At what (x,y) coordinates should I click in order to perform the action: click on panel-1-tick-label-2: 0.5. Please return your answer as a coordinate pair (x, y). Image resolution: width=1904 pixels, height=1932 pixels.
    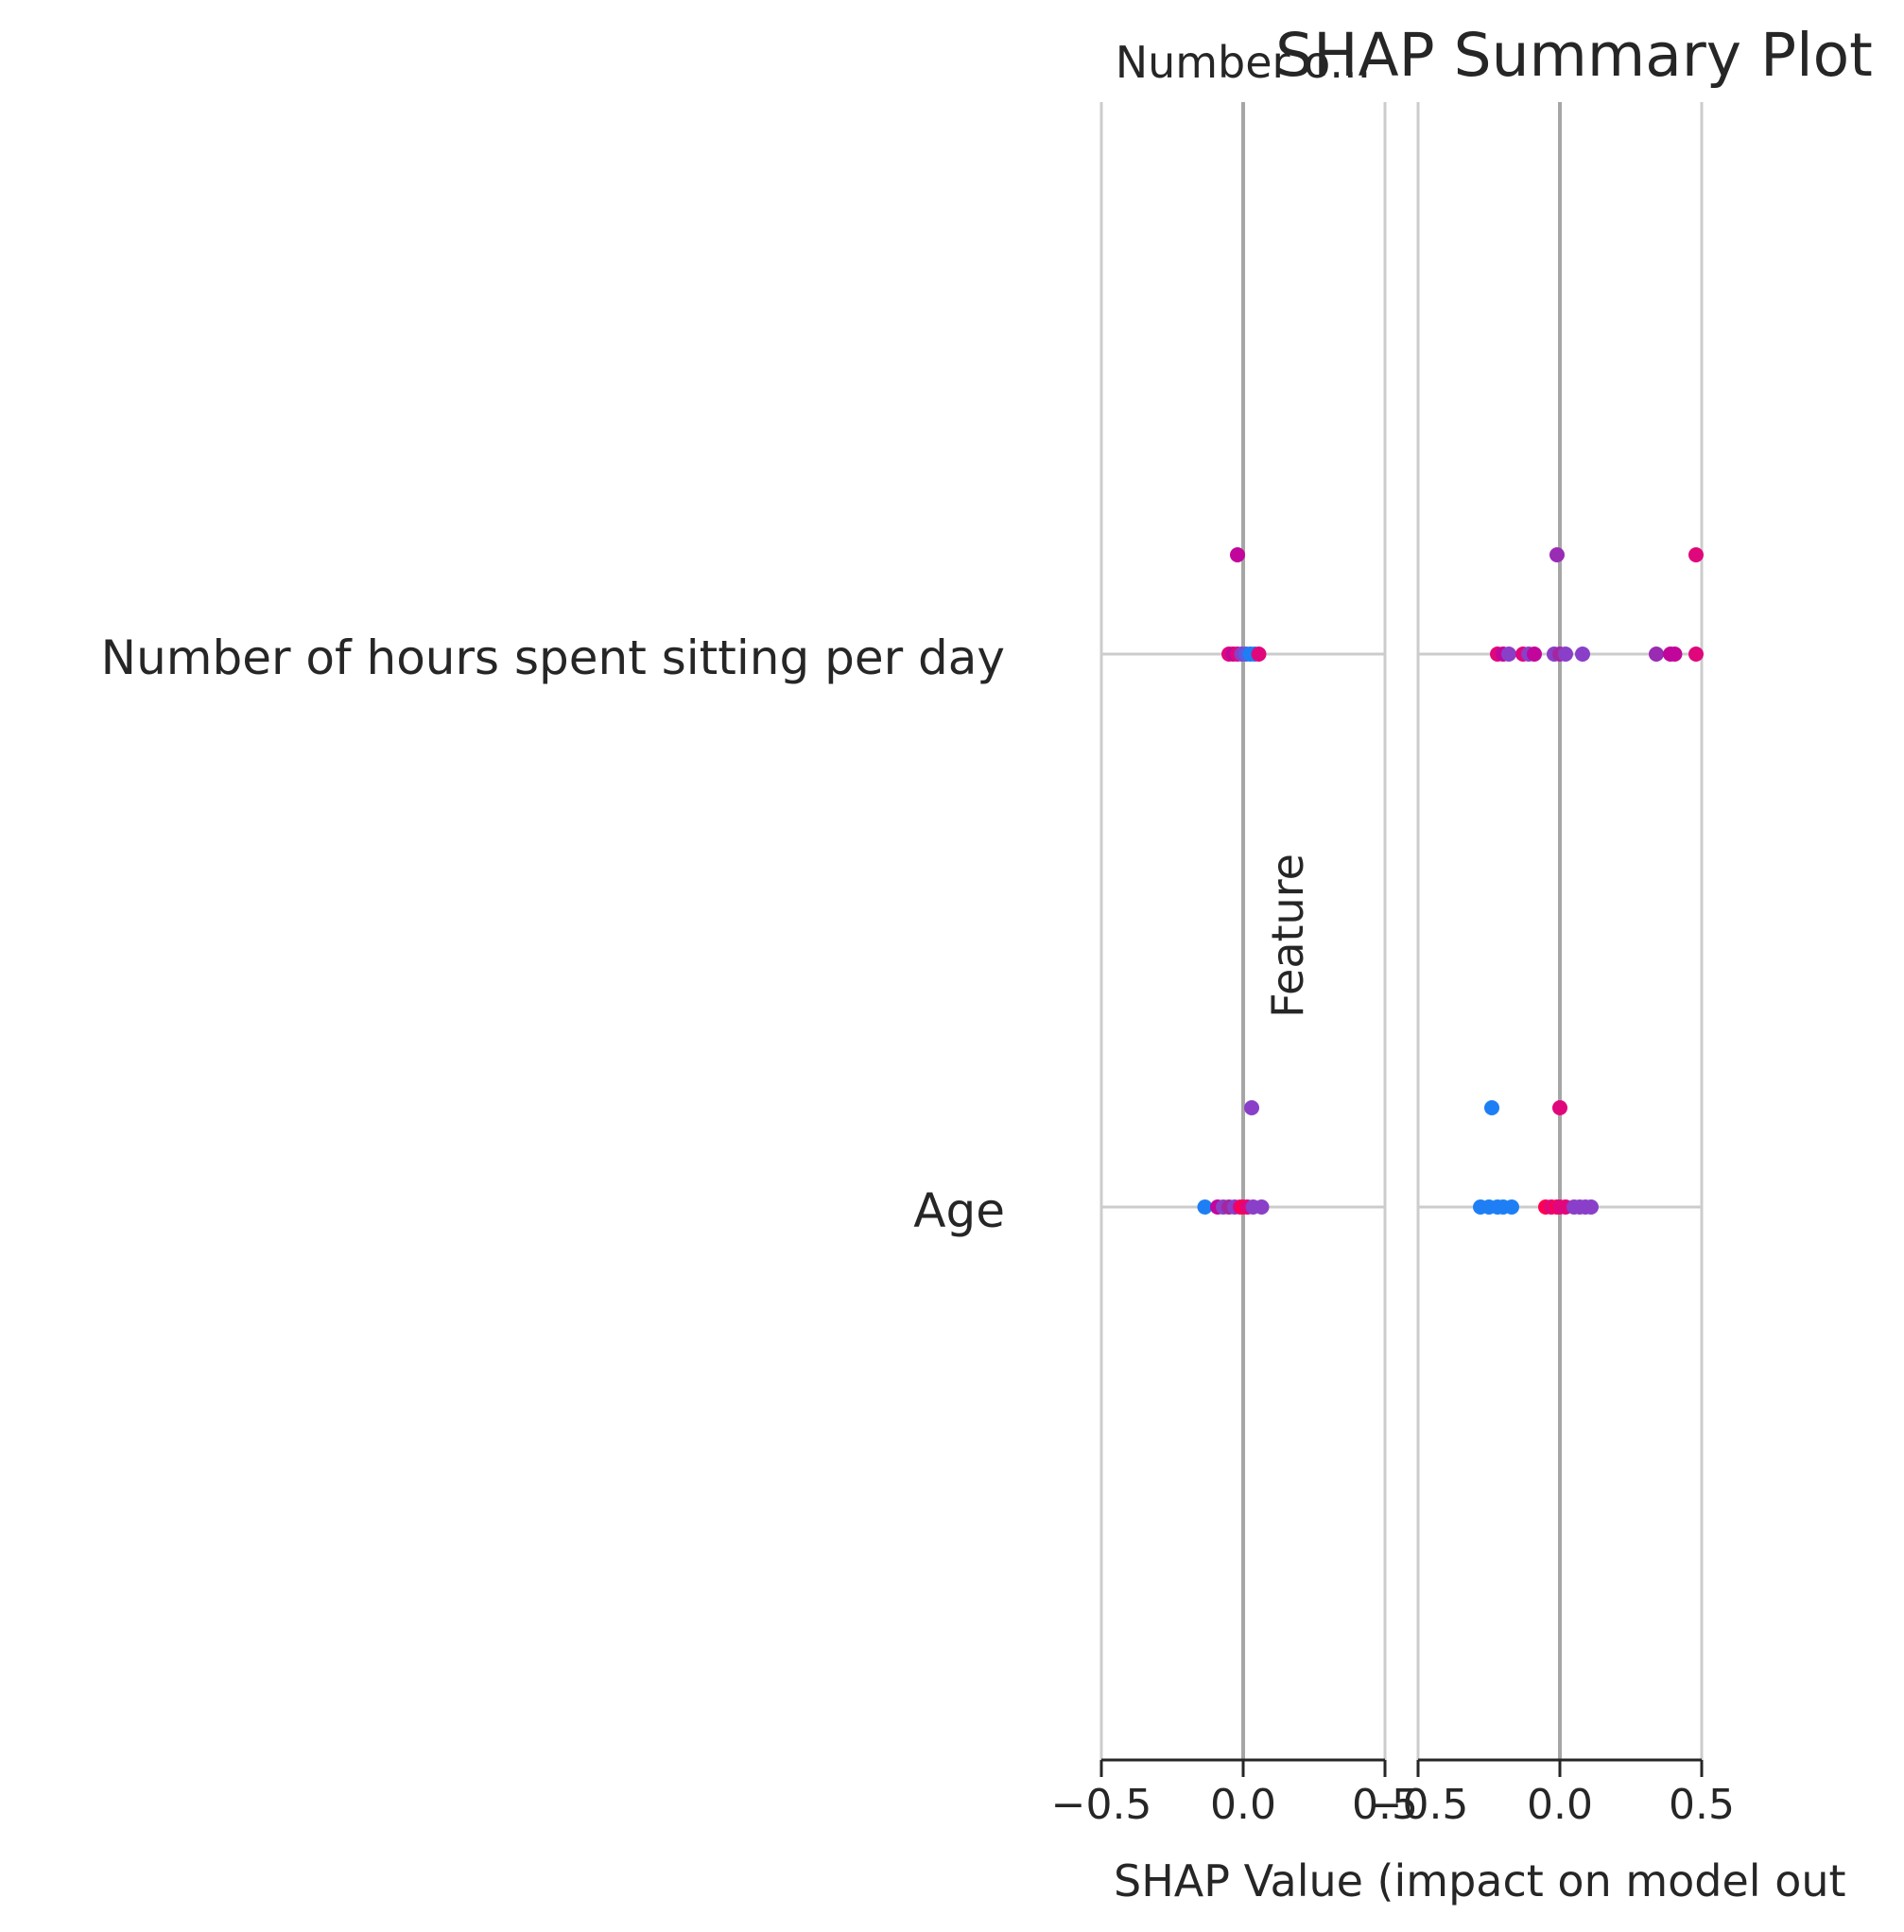
    Looking at the image, I should click on (1385, 1805).